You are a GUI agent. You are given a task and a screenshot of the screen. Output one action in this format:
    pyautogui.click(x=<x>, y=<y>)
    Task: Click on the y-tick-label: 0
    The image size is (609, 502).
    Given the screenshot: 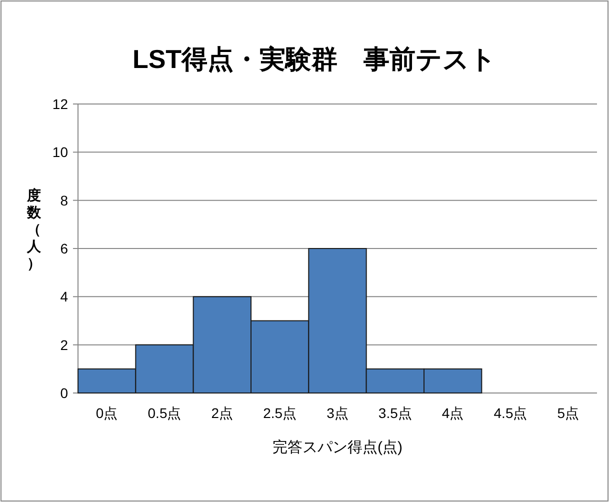 What is the action you would take?
    pyautogui.click(x=64, y=393)
    